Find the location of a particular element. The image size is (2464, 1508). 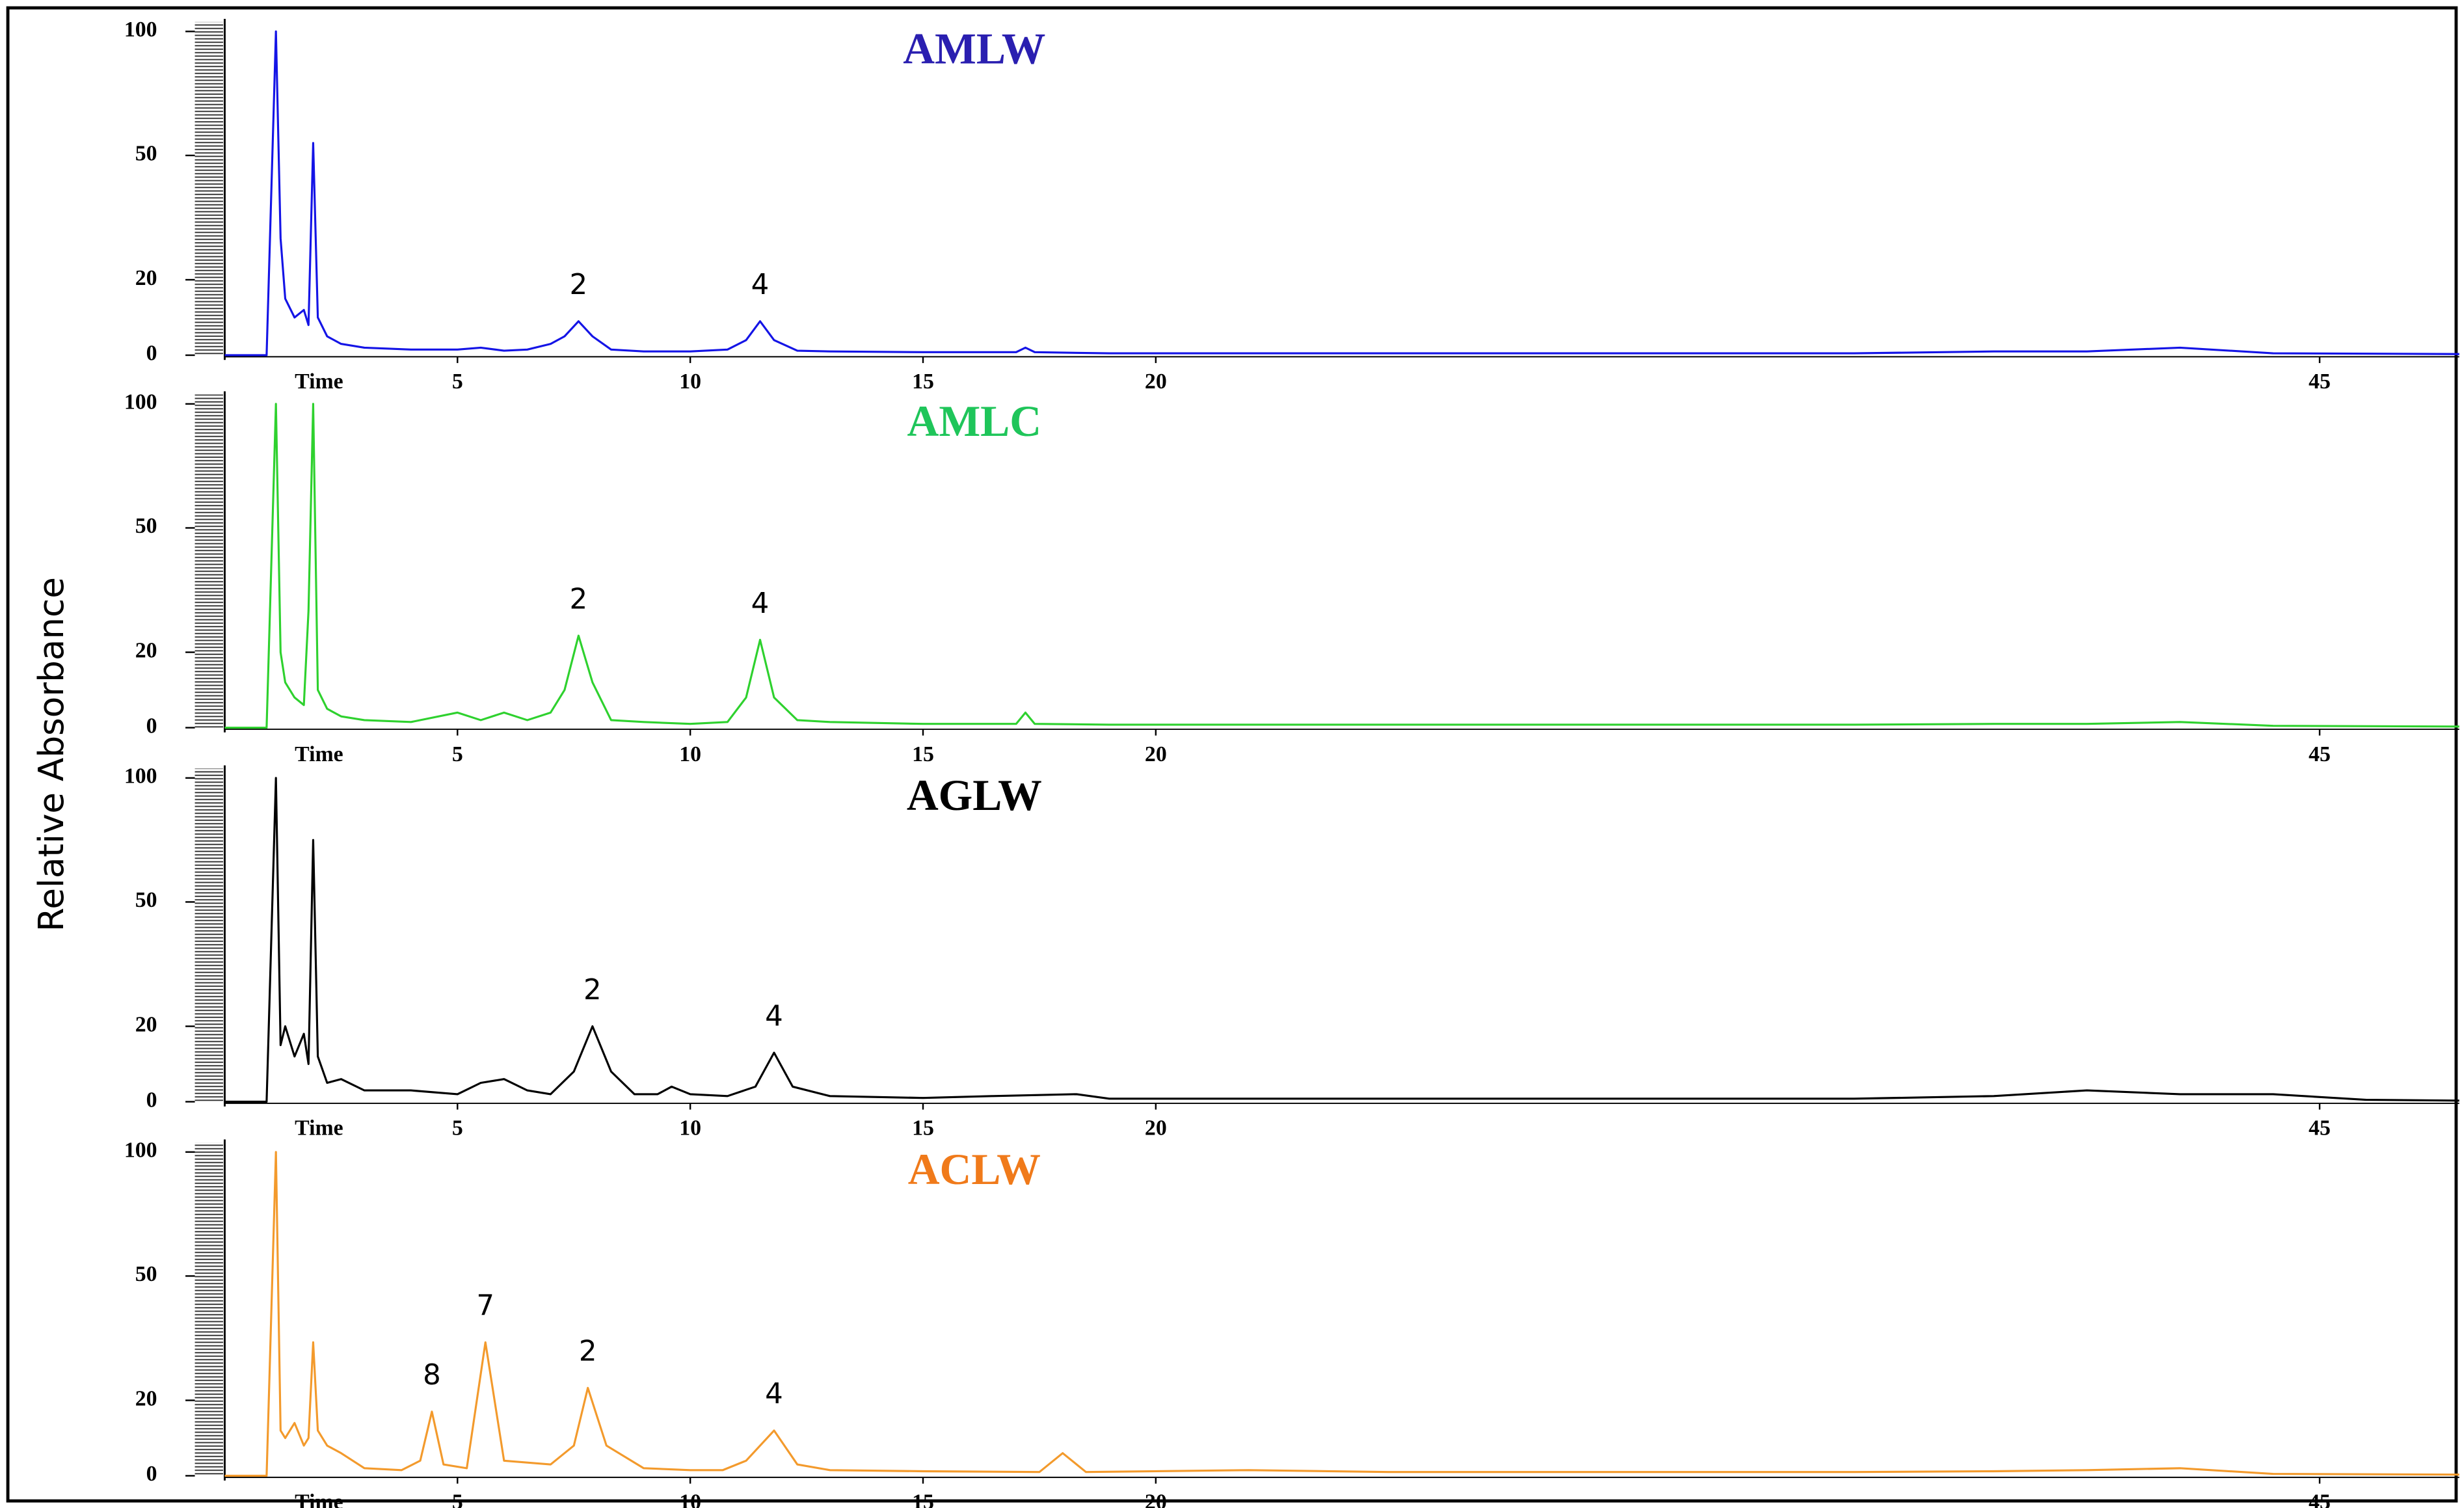

chart-title: AGLW is located at coordinates (975, 795).